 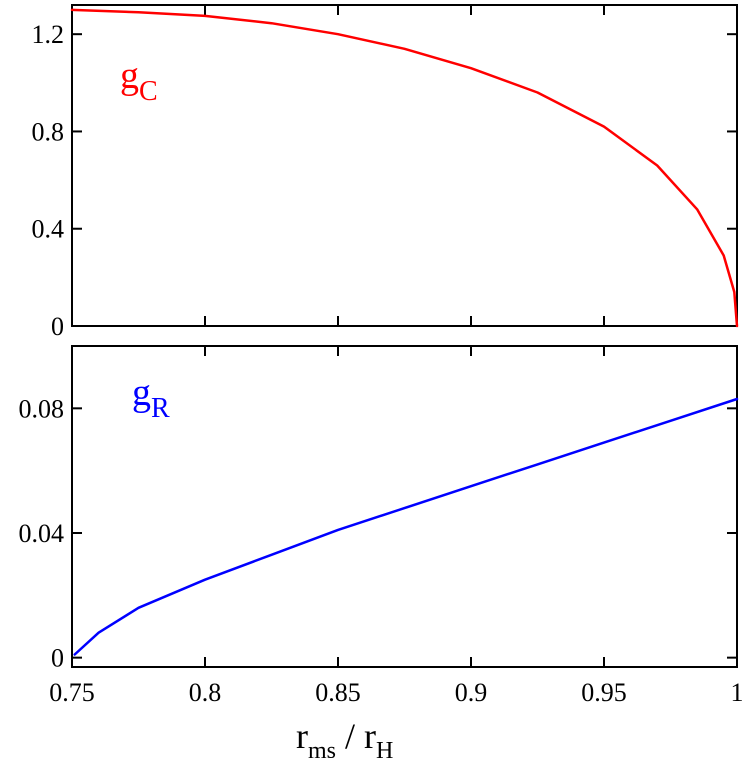 What do you see at coordinates (604, 692) in the screenshot?
I see `x-tick-label-4: 0.95` at bounding box center [604, 692].